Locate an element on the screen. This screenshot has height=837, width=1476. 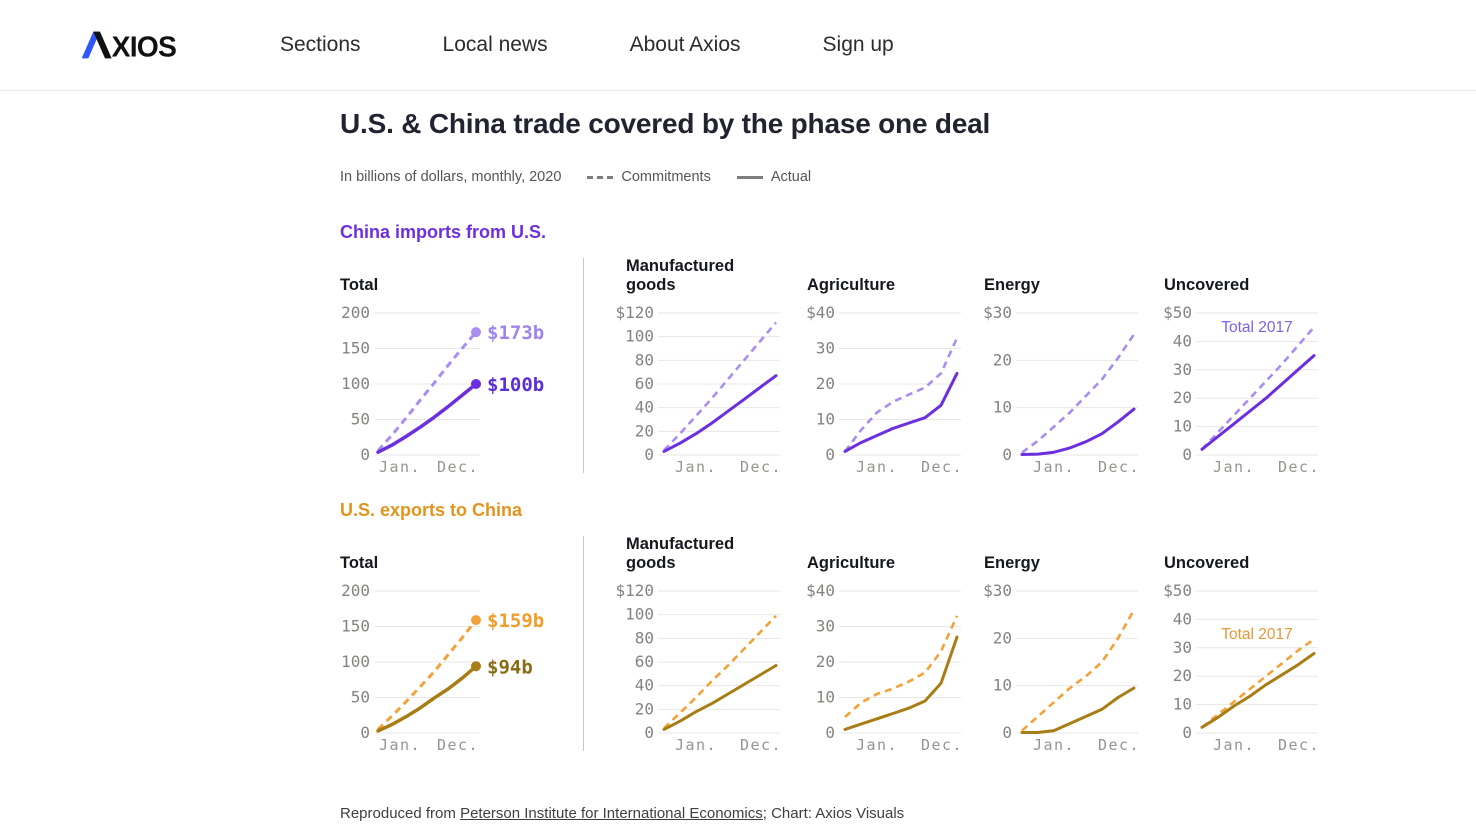
axios-logo: XIOS is located at coordinates (135, 45).